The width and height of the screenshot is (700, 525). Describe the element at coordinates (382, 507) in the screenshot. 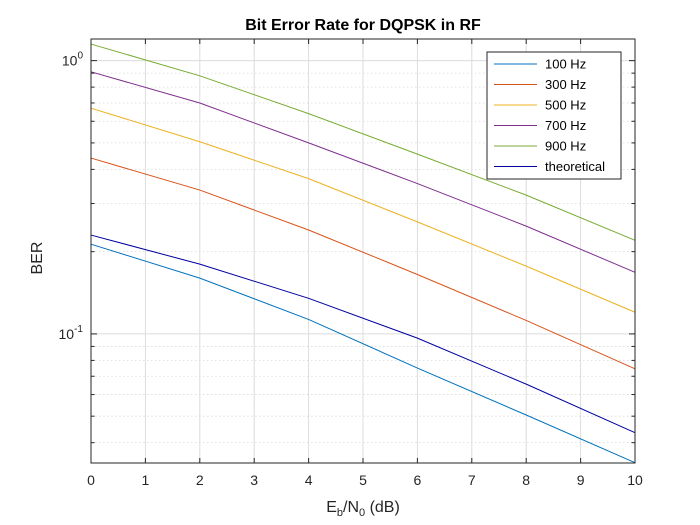

I see `x-axis-label-unit: (dB)` at that location.